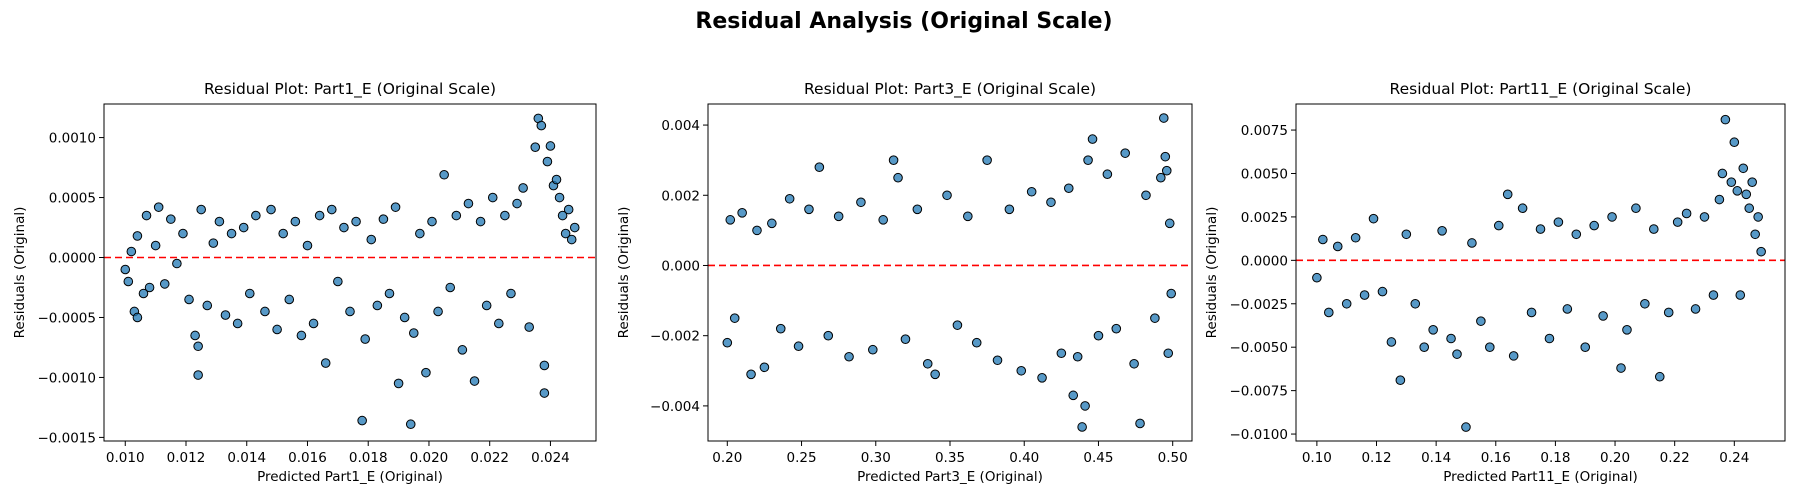 This screenshot has height=500, width=1800. I want to click on y-tick-label: 0.0000, so click(1264, 261).